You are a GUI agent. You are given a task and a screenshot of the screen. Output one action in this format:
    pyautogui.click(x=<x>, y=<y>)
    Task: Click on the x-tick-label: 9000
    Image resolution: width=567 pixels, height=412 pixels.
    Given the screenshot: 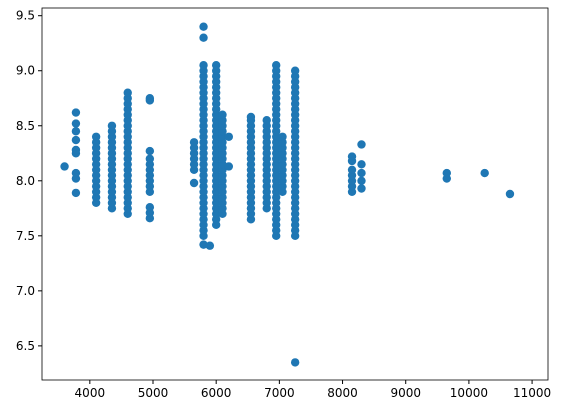 What is the action you would take?
    pyautogui.click(x=405, y=393)
    